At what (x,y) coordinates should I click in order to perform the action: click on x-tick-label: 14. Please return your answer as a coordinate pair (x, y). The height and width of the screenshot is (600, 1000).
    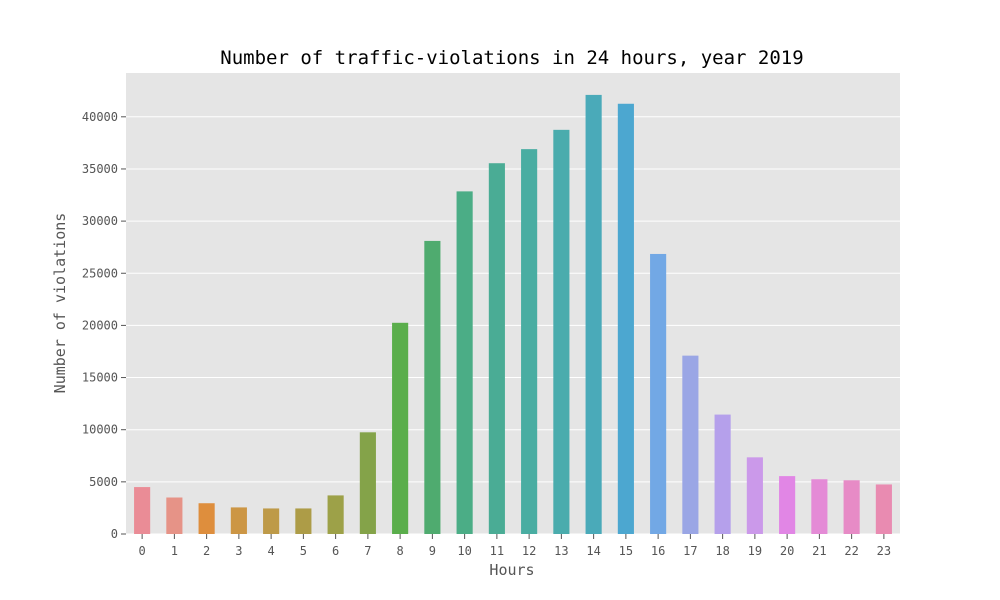
    Looking at the image, I should click on (593, 551).